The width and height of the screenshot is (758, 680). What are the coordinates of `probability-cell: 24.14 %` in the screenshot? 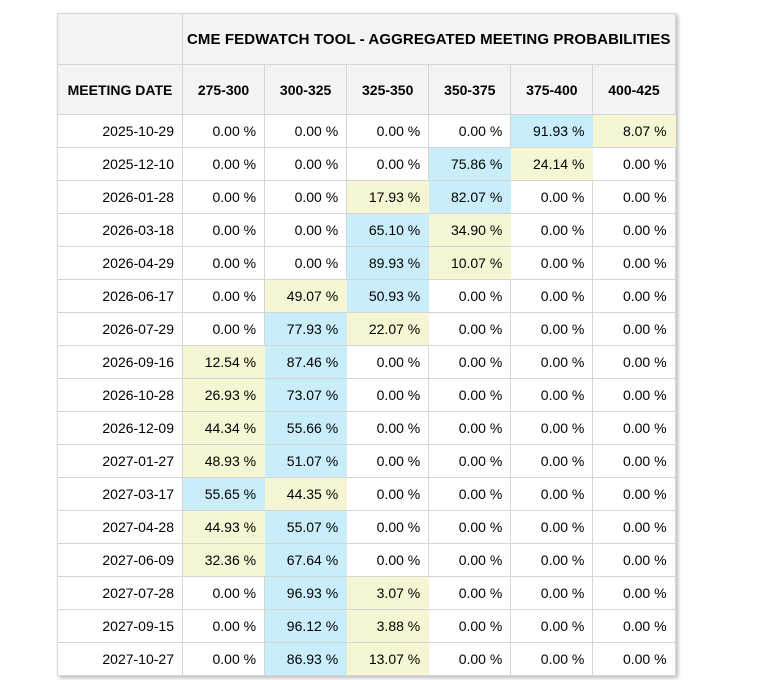 It's located at (552, 164).